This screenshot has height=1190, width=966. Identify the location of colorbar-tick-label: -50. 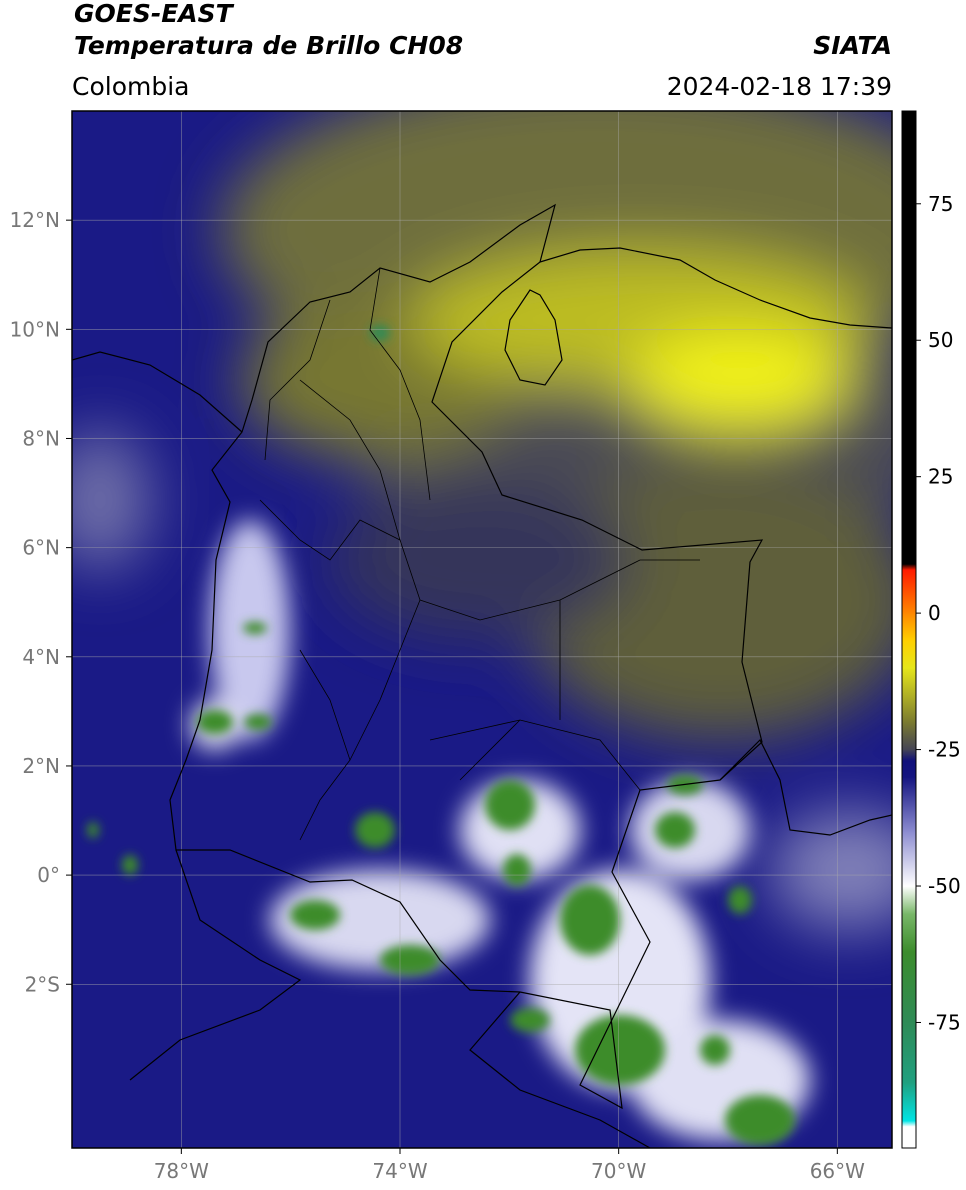
(944, 886).